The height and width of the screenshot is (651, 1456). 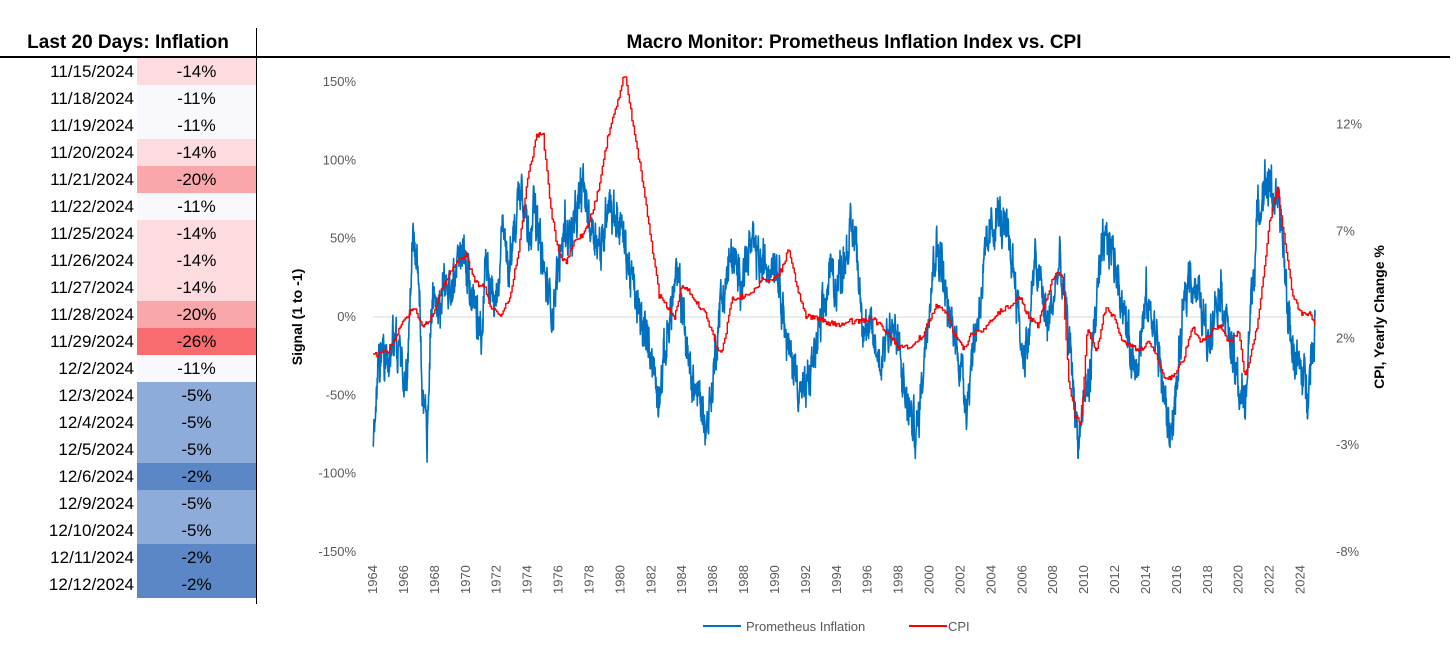 I want to click on x-tick-label: 2024, so click(x=1300, y=579).